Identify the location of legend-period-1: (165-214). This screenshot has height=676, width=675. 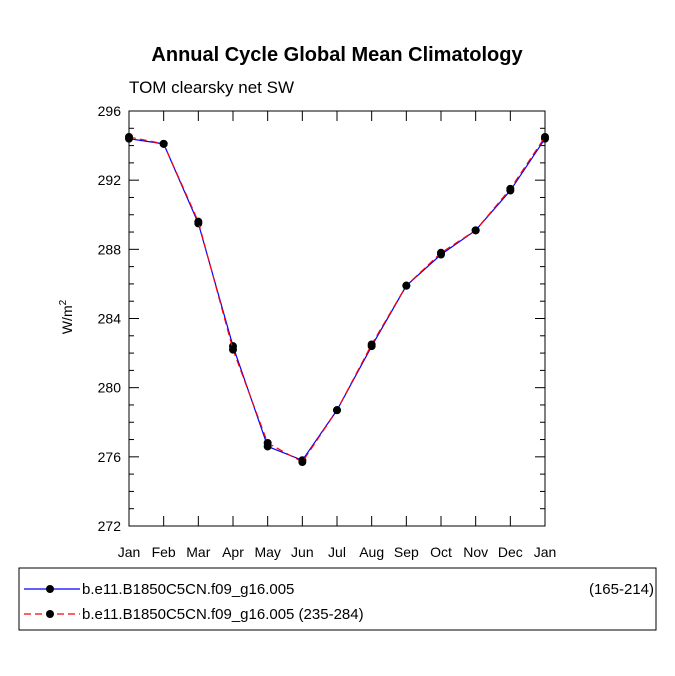
(621, 589).